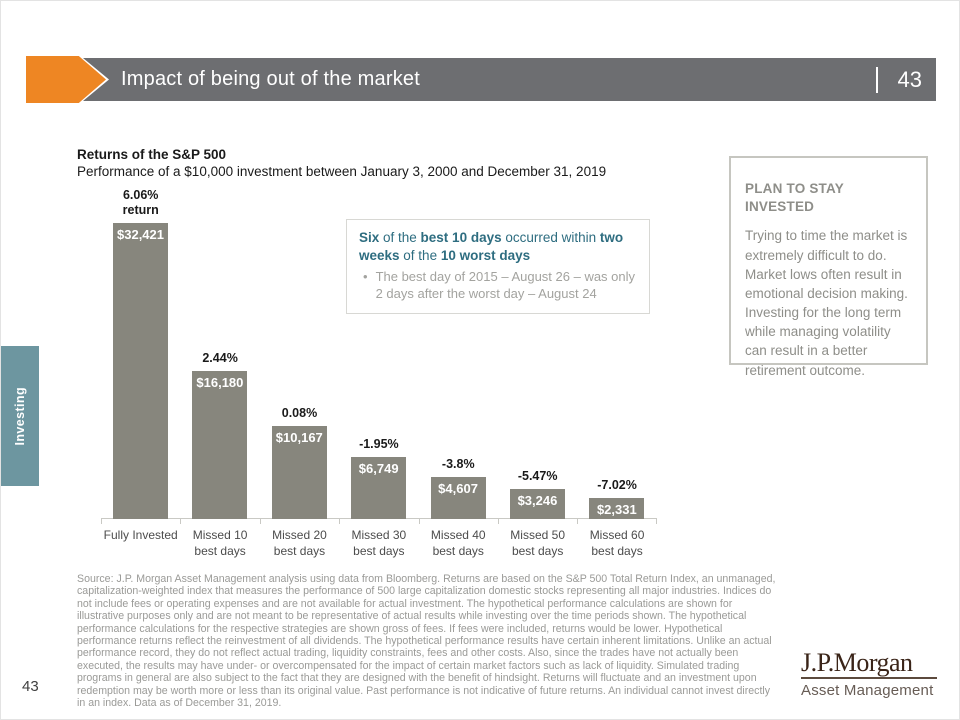  Describe the element at coordinates (140, 234) in the screenshot. I see `bar-value-label: $32,421` at that location.